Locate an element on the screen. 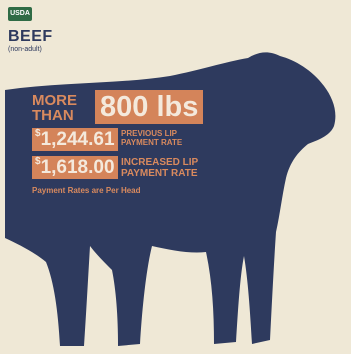 The width and height of the screenshot is (351, 354). rate-label: INCREASED LIP PAYMENT RATE is located at coordinates (159, 168).